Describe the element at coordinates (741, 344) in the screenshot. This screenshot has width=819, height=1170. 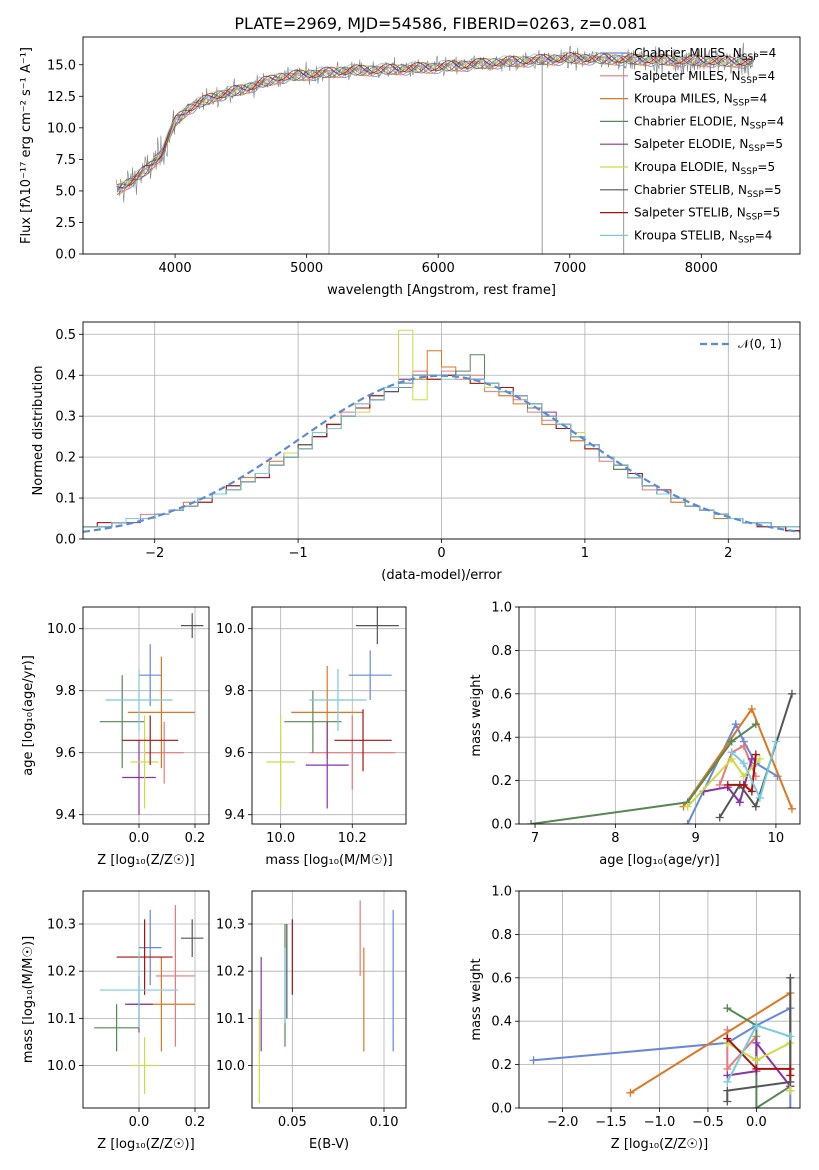
I see `residuals-legend: 𝒩(0, 1)` at that location.